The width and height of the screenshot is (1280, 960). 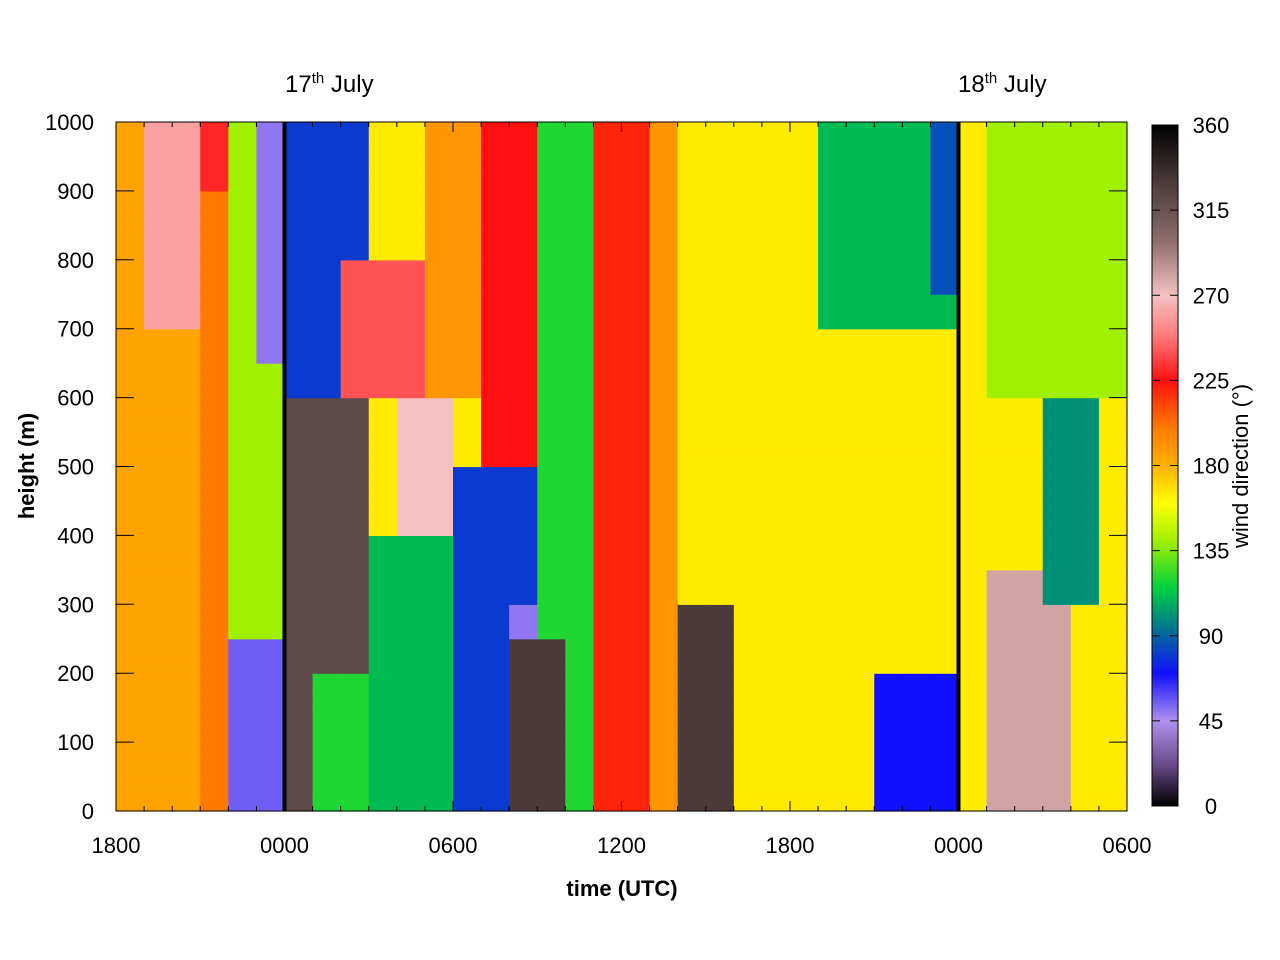 I want to click on x-tick-label: 1800, so click(x=790, y=845).